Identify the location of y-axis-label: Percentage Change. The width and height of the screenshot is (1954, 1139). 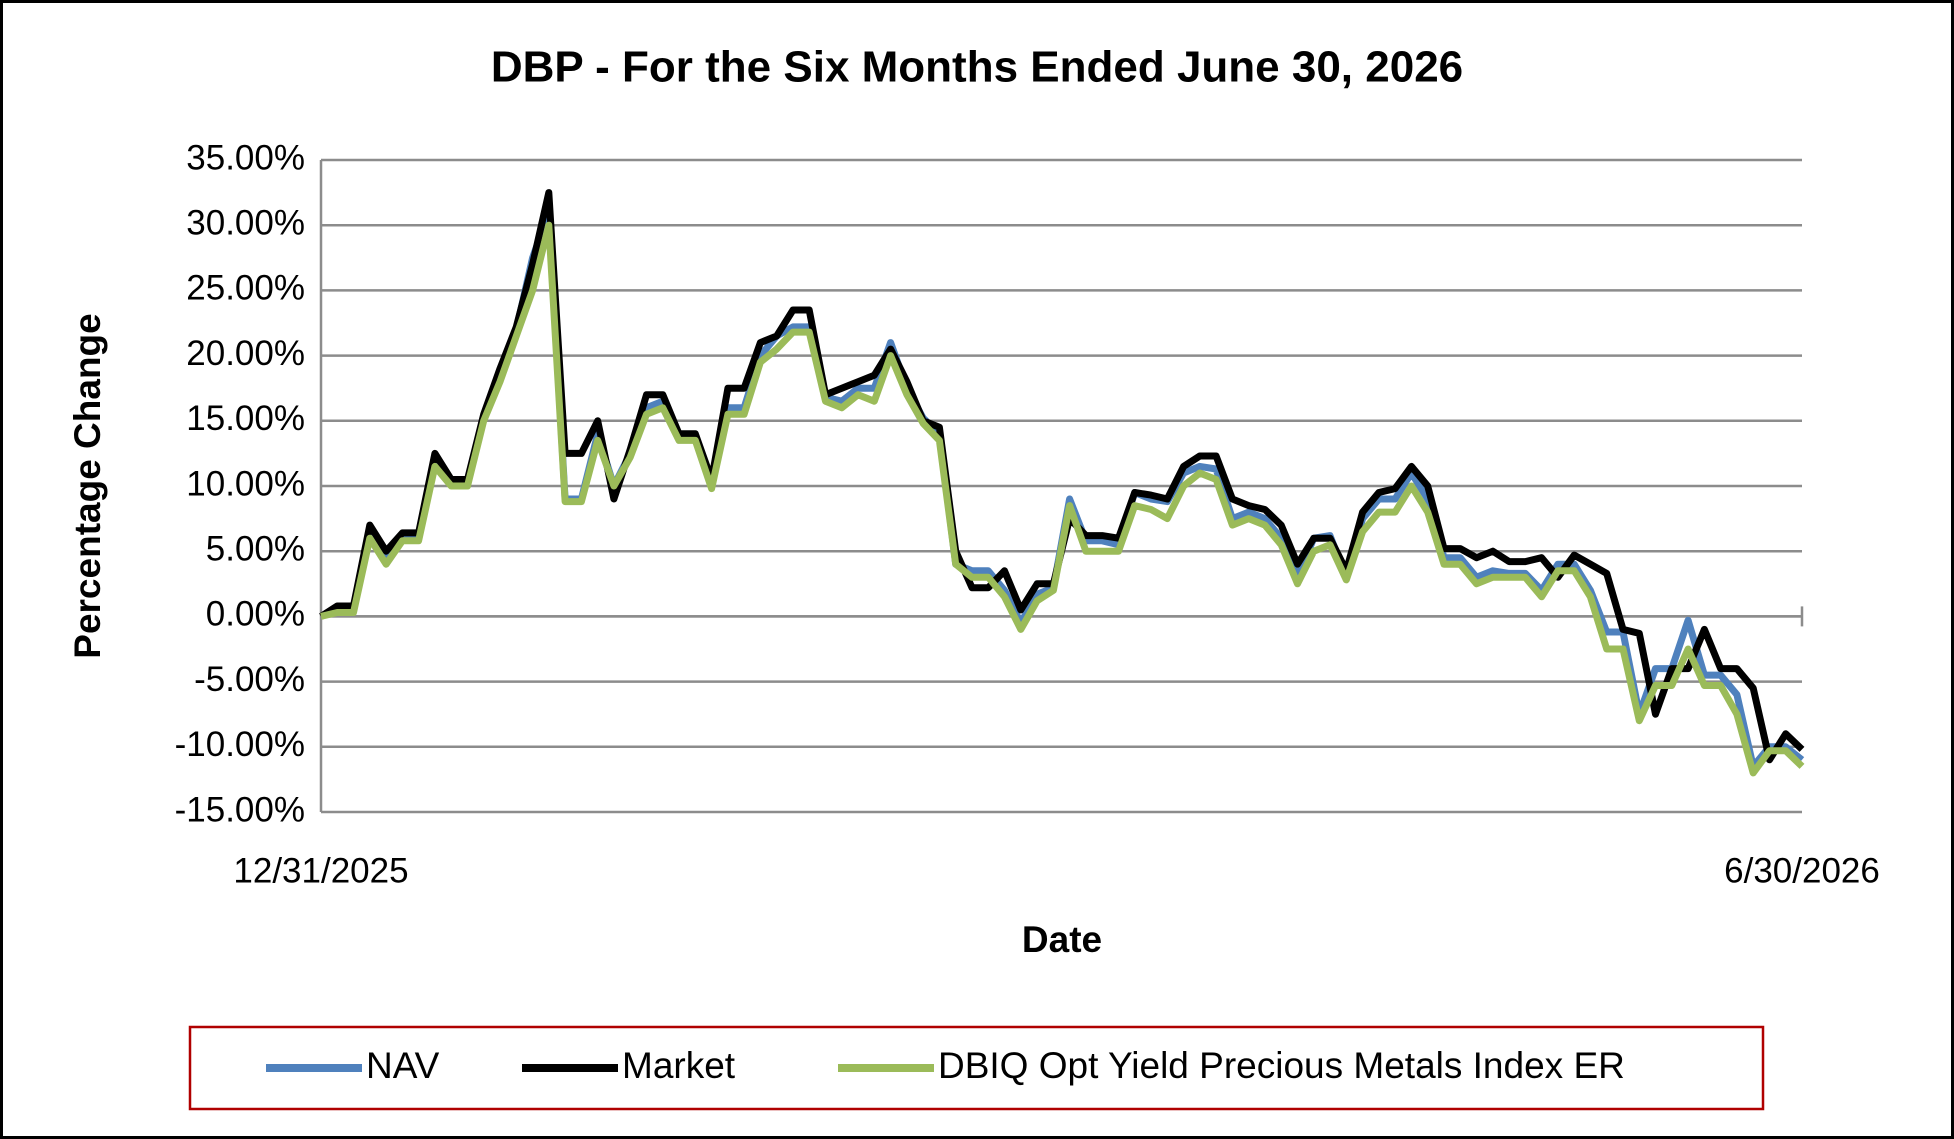
(87, 485).